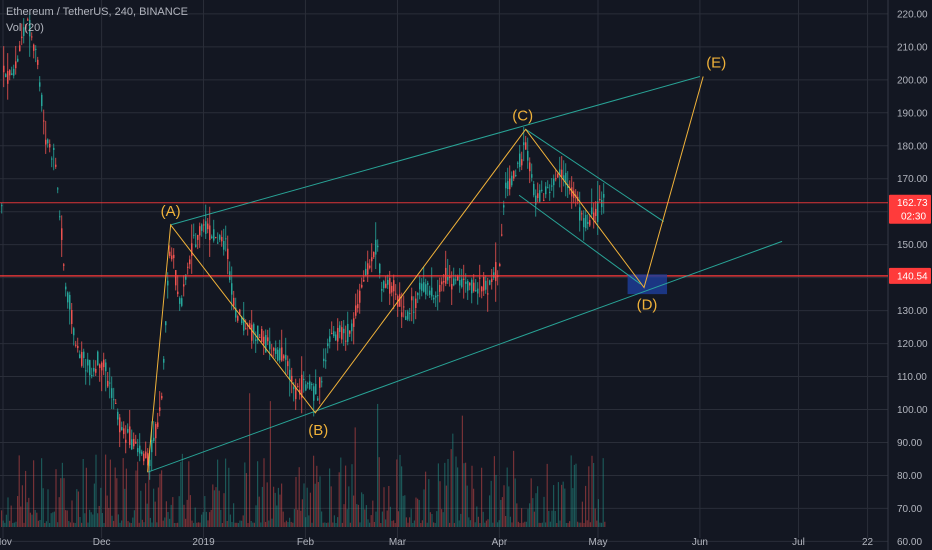 The height and width of the screenshot is (550, 932). What do you see at coordinates (102, 542) in the screenshot?
I see `x-tick-label: Dec` at bounding box center [102, 542].